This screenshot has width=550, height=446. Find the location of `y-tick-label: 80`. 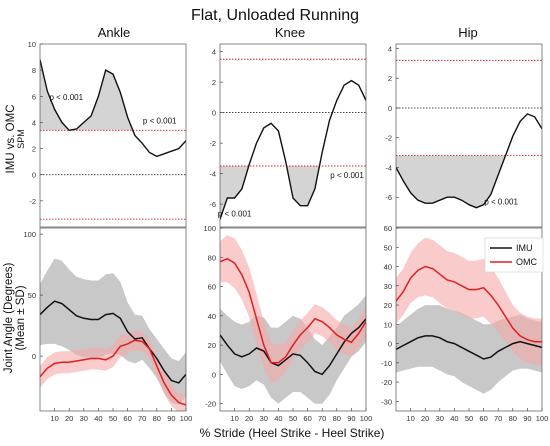

y-tick-label: 80 is located at coordinates (212, 257).